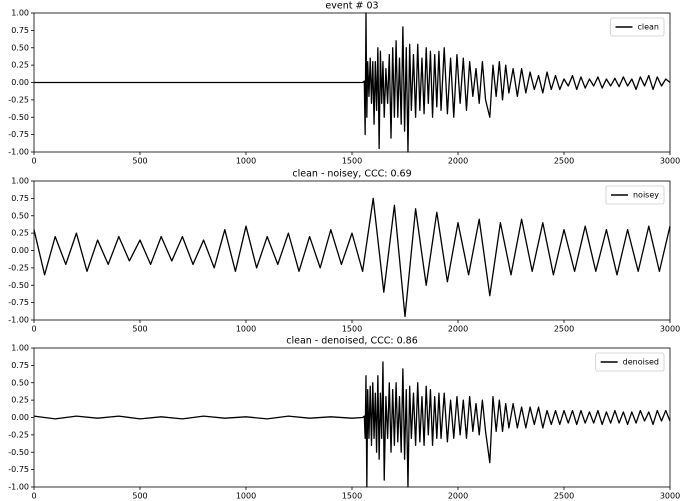  Describe the element at coordinates (646, 195) in the screenshot. I see `legend-label: noisey` at that location.